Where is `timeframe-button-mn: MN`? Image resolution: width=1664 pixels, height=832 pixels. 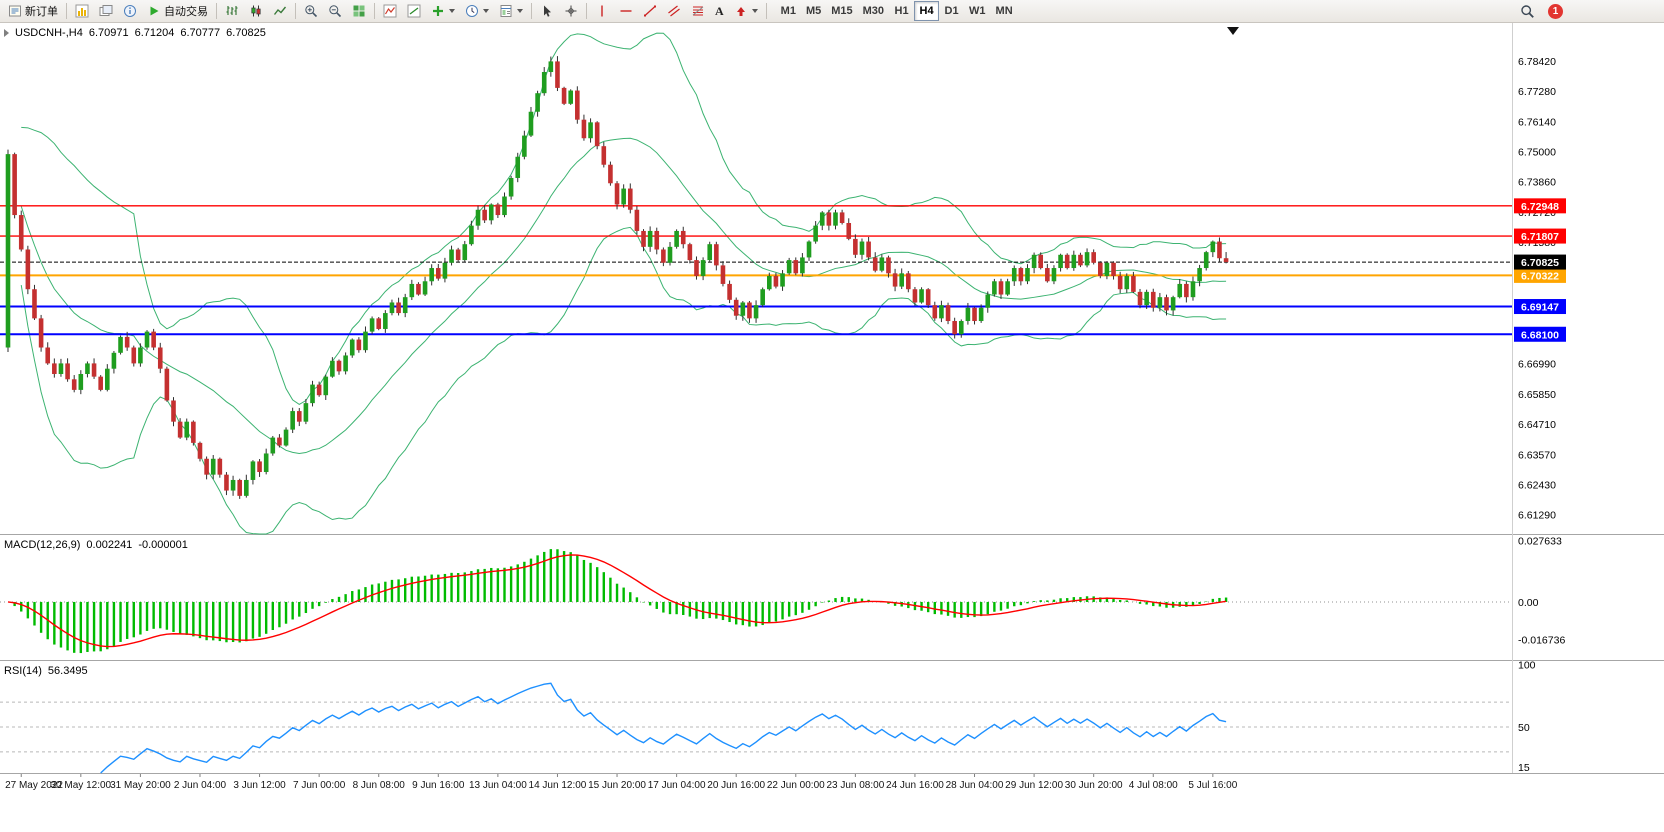
timeframe-button-mn: MN is located at coordinates (1004, 11).